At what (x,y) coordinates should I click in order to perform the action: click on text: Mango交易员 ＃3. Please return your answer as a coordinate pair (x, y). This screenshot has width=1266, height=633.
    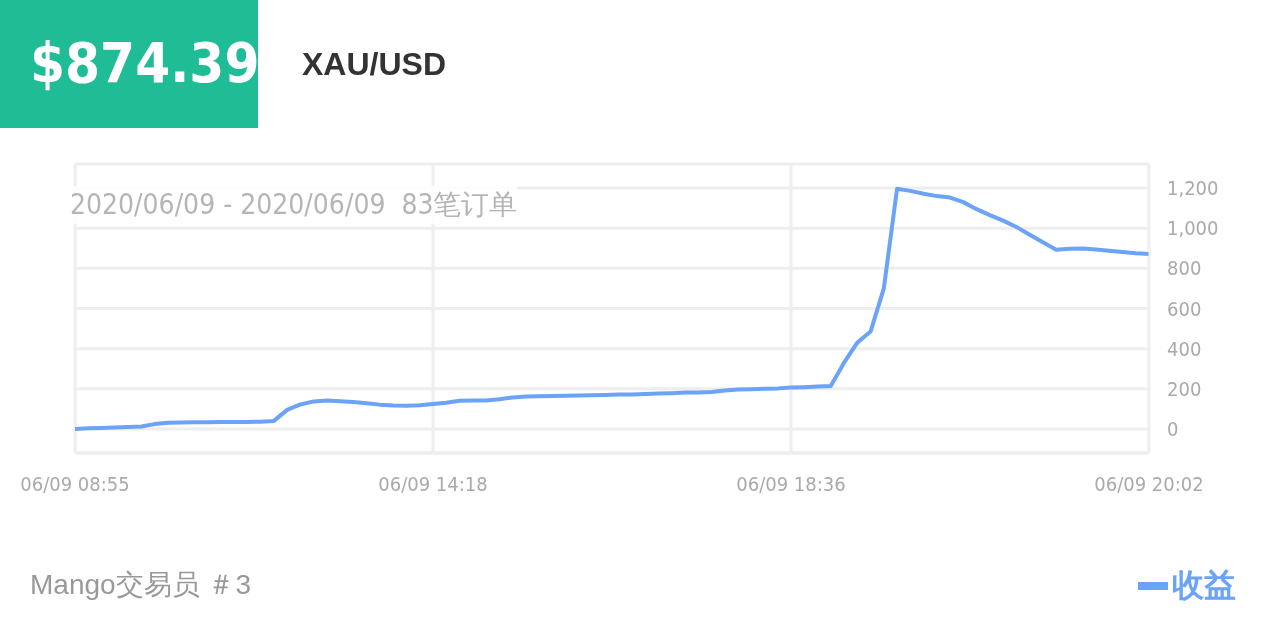
    Looking at the image, I should click on (140, 585).